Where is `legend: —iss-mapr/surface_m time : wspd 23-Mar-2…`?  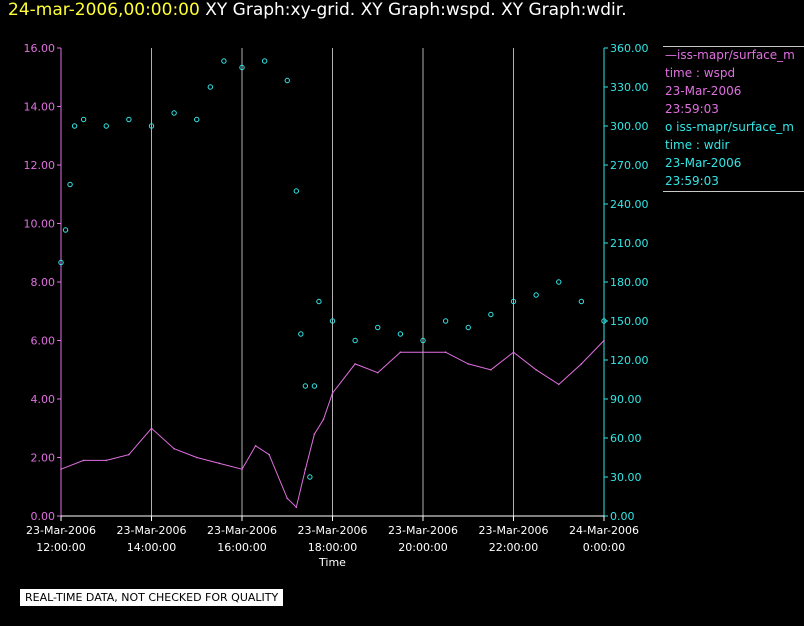
legend: —iss-mapr/surface_m time : wspd 23-Mar-2… is located at coordinates (733, 119).